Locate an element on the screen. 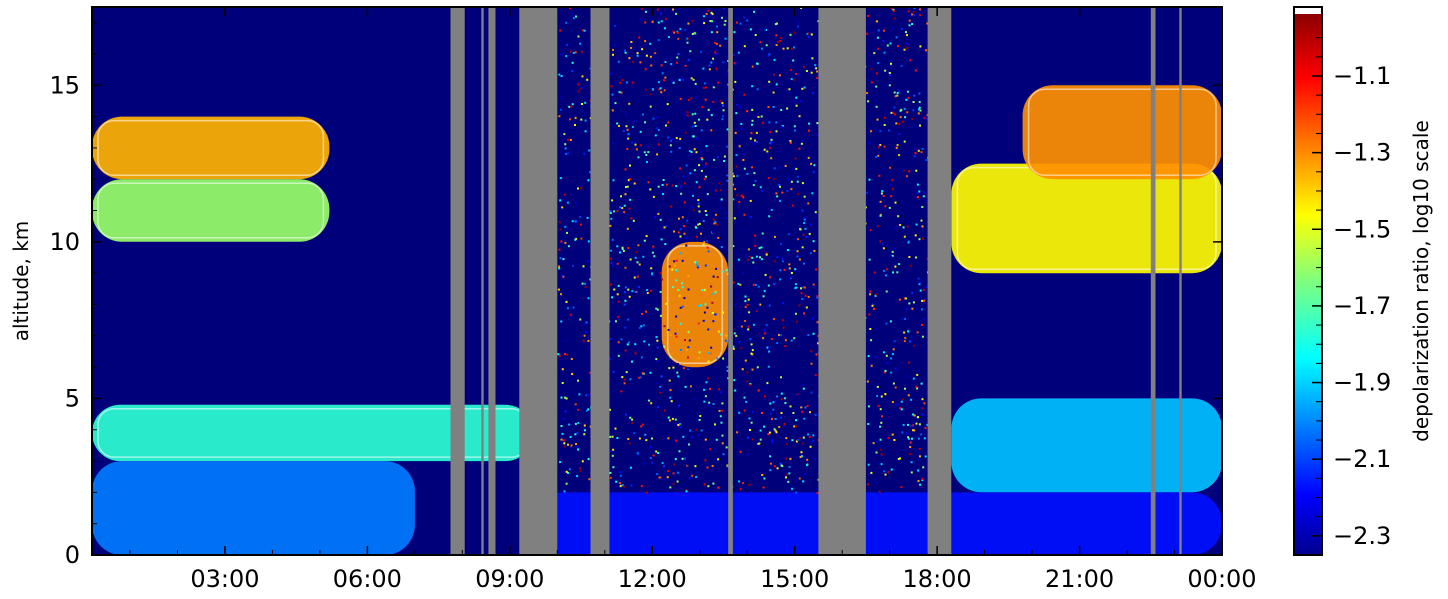 This screenshot has height=599, width=1448. x-tick-label: 06:00 is located at coordinates (367, 579).